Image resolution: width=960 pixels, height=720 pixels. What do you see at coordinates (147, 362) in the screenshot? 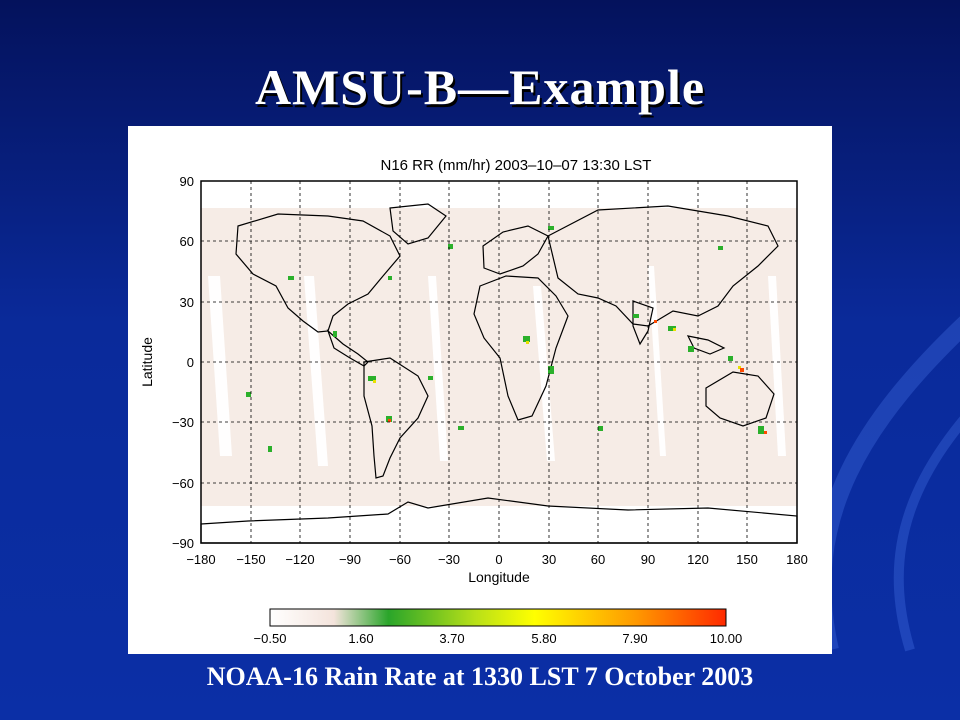
I see `y-axis-label: Latitude` at bounding box center [147, 362].